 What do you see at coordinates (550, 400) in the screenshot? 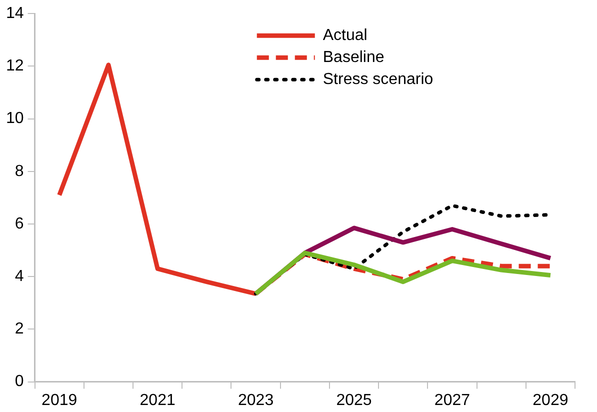
I see `x-tick-label: 2029` at bounding box center [550, 400].